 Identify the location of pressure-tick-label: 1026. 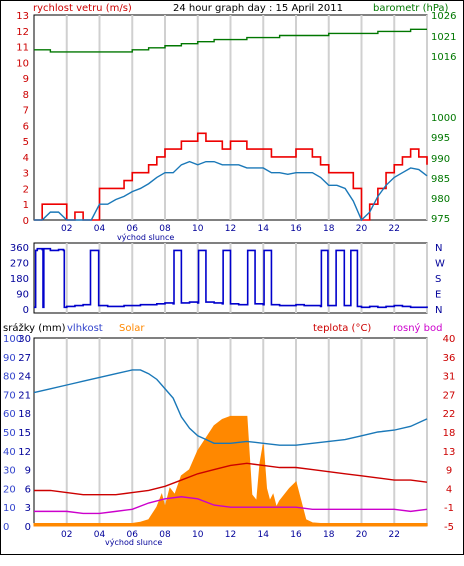
(443, 16).